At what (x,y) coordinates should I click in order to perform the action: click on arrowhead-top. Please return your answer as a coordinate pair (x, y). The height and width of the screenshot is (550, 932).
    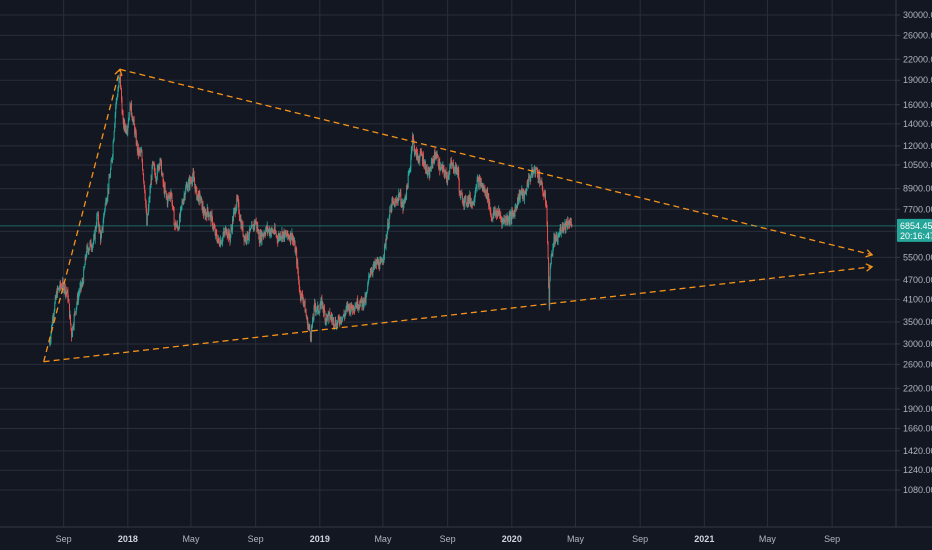
    Looking at the image, I should click on (118, 72).